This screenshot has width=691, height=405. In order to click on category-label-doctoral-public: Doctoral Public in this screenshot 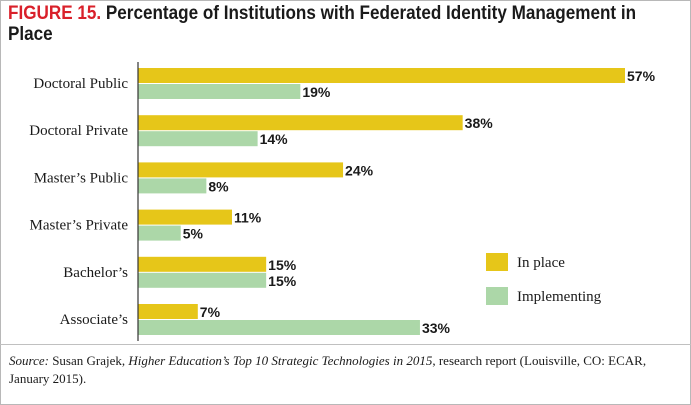, I will do `click(80, 84)`.